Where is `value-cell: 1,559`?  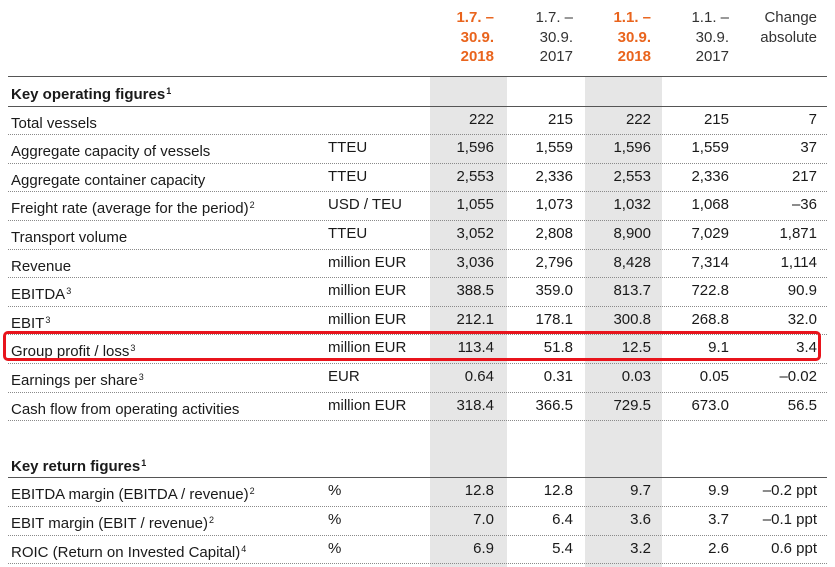 value-cell: 1,559 is located at coordinates (710, 148).